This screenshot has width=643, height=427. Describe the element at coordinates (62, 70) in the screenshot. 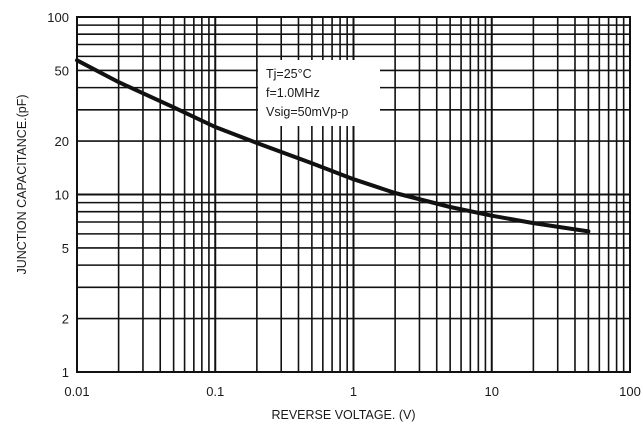

I see `y-tick-label: 50` at that location.